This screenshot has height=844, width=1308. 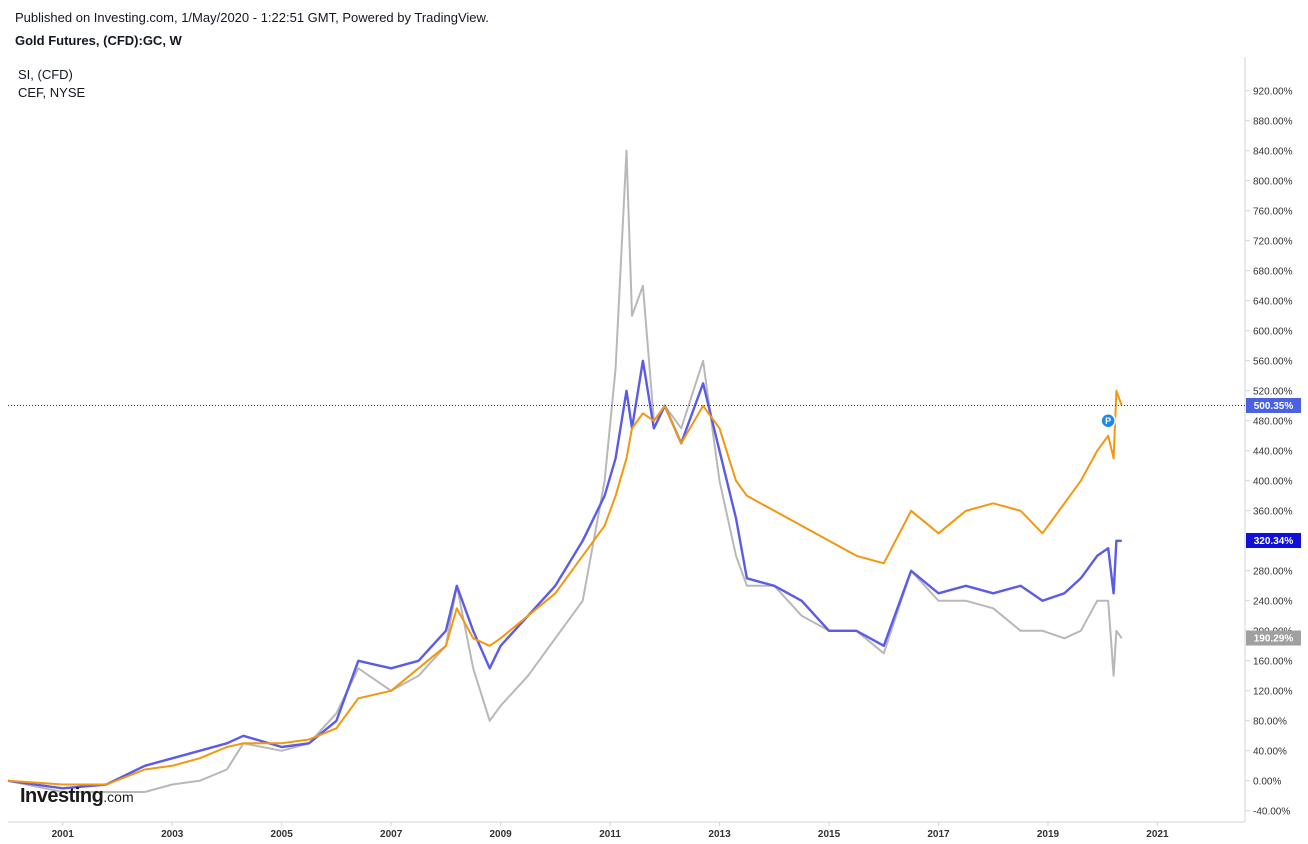 What do you see at coordinates (1267, 781) in the screenshot?
I see `y-tick-label: 0.00%` at bounding box center [1267, 781].